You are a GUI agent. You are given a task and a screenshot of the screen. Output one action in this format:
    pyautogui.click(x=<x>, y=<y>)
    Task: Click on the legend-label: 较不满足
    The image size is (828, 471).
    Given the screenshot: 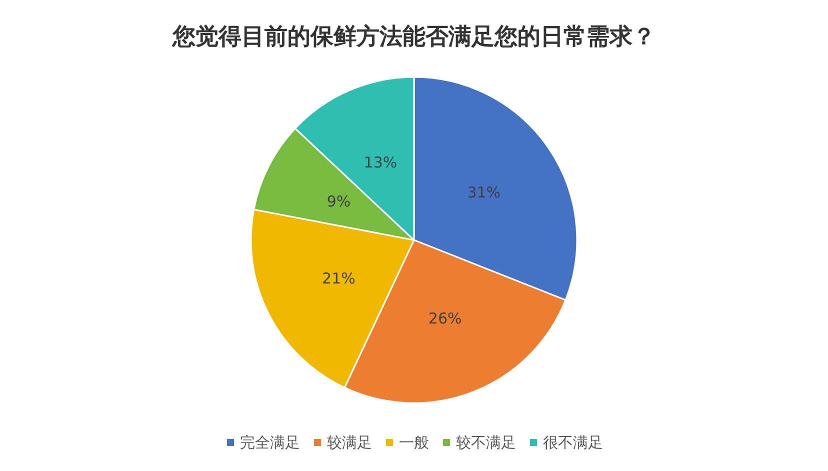 What is the action you would take?
    pyautogui.click(x=486, y=443)
    